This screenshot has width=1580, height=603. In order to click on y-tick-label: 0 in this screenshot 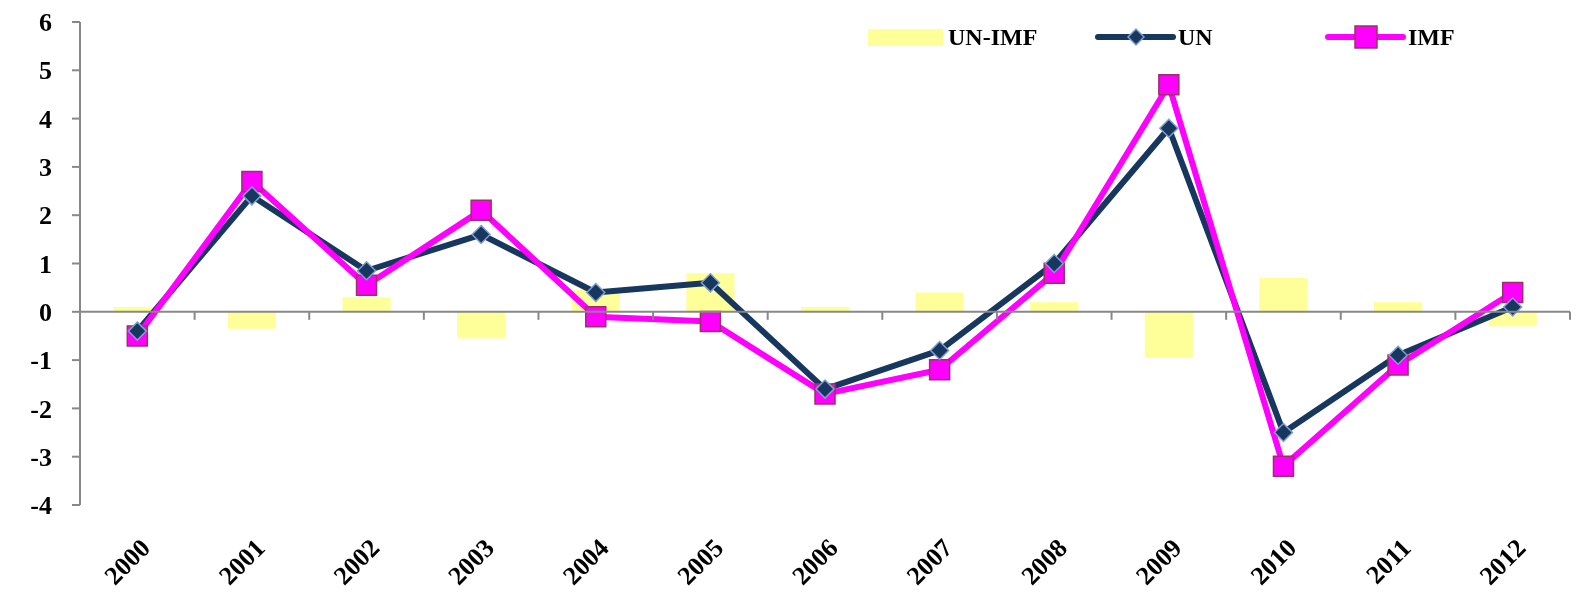, I will do `click(45, 312)`.